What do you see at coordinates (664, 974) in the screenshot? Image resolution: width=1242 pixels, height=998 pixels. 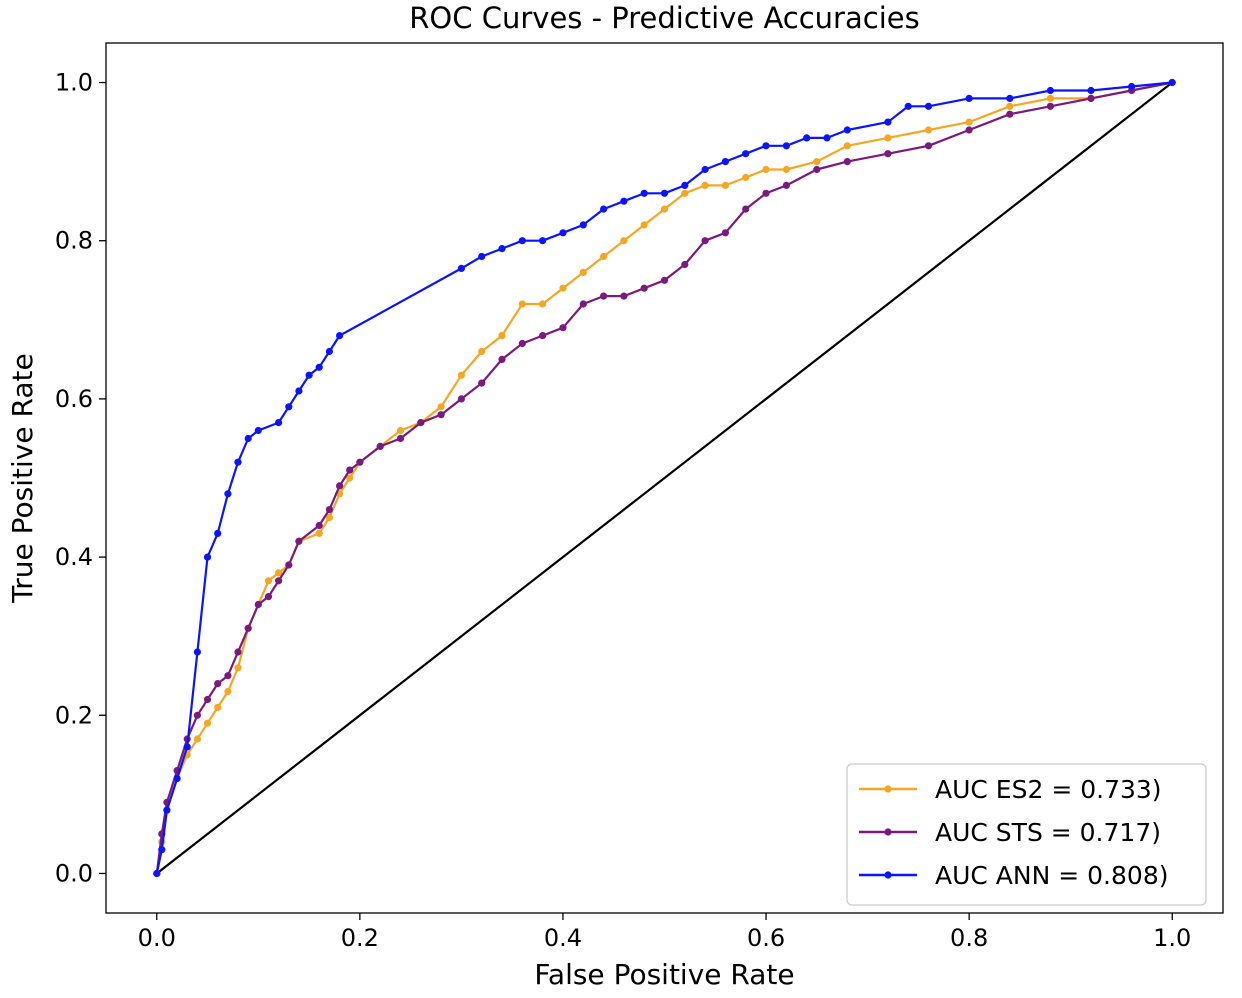 I see `x-axis-title: False Positive Rate` at bounding box center [664, 974].